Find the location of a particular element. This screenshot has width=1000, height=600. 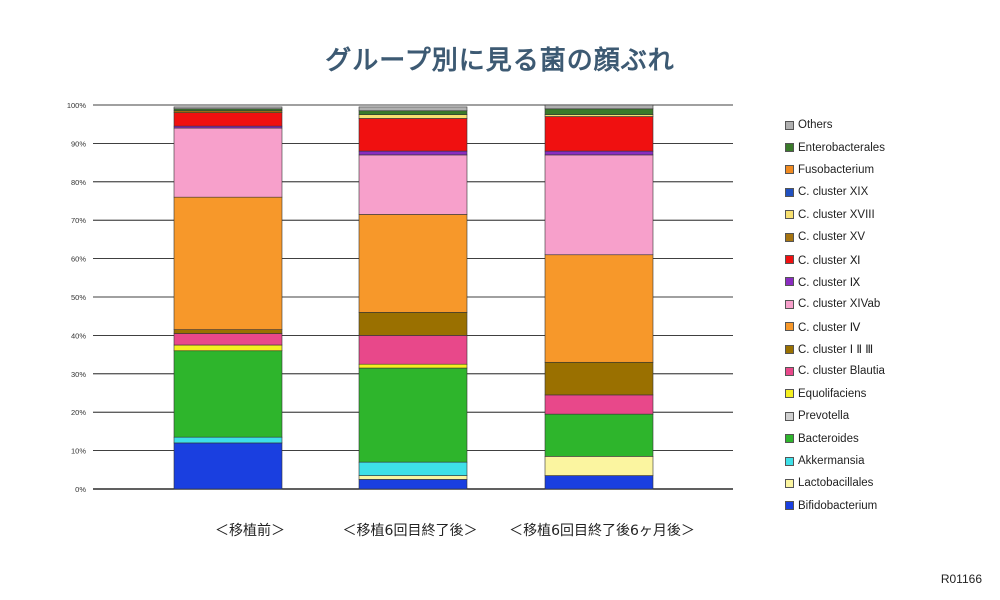

legend-item: Equolifaciens is located at coordinates (885, 394).